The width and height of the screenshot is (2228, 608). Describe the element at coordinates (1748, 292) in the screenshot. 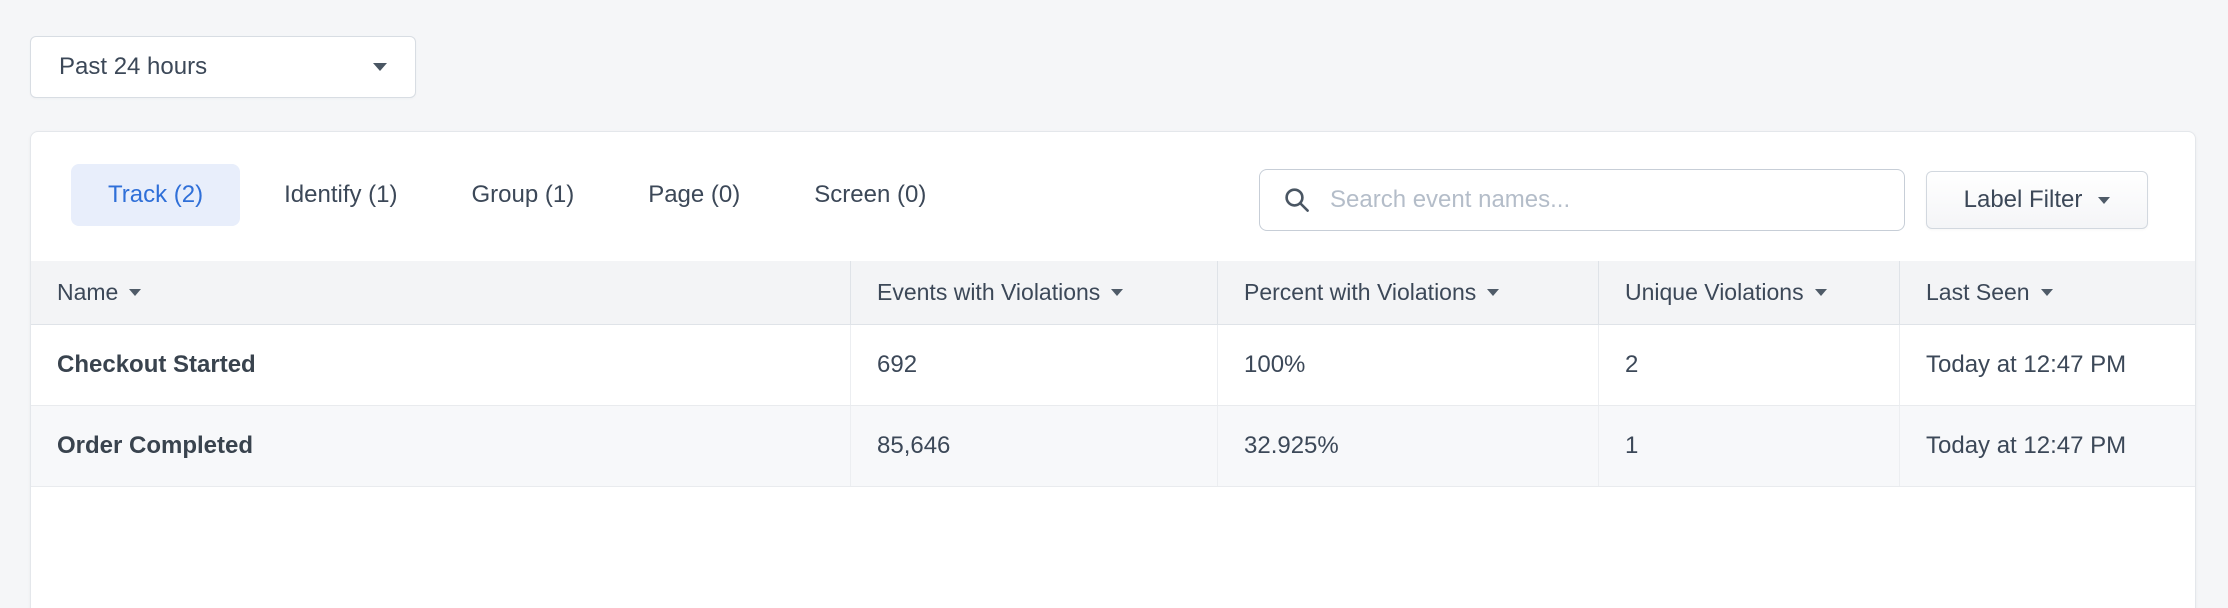

I see `column-header-unique-violations: Unique Violations` at that location.